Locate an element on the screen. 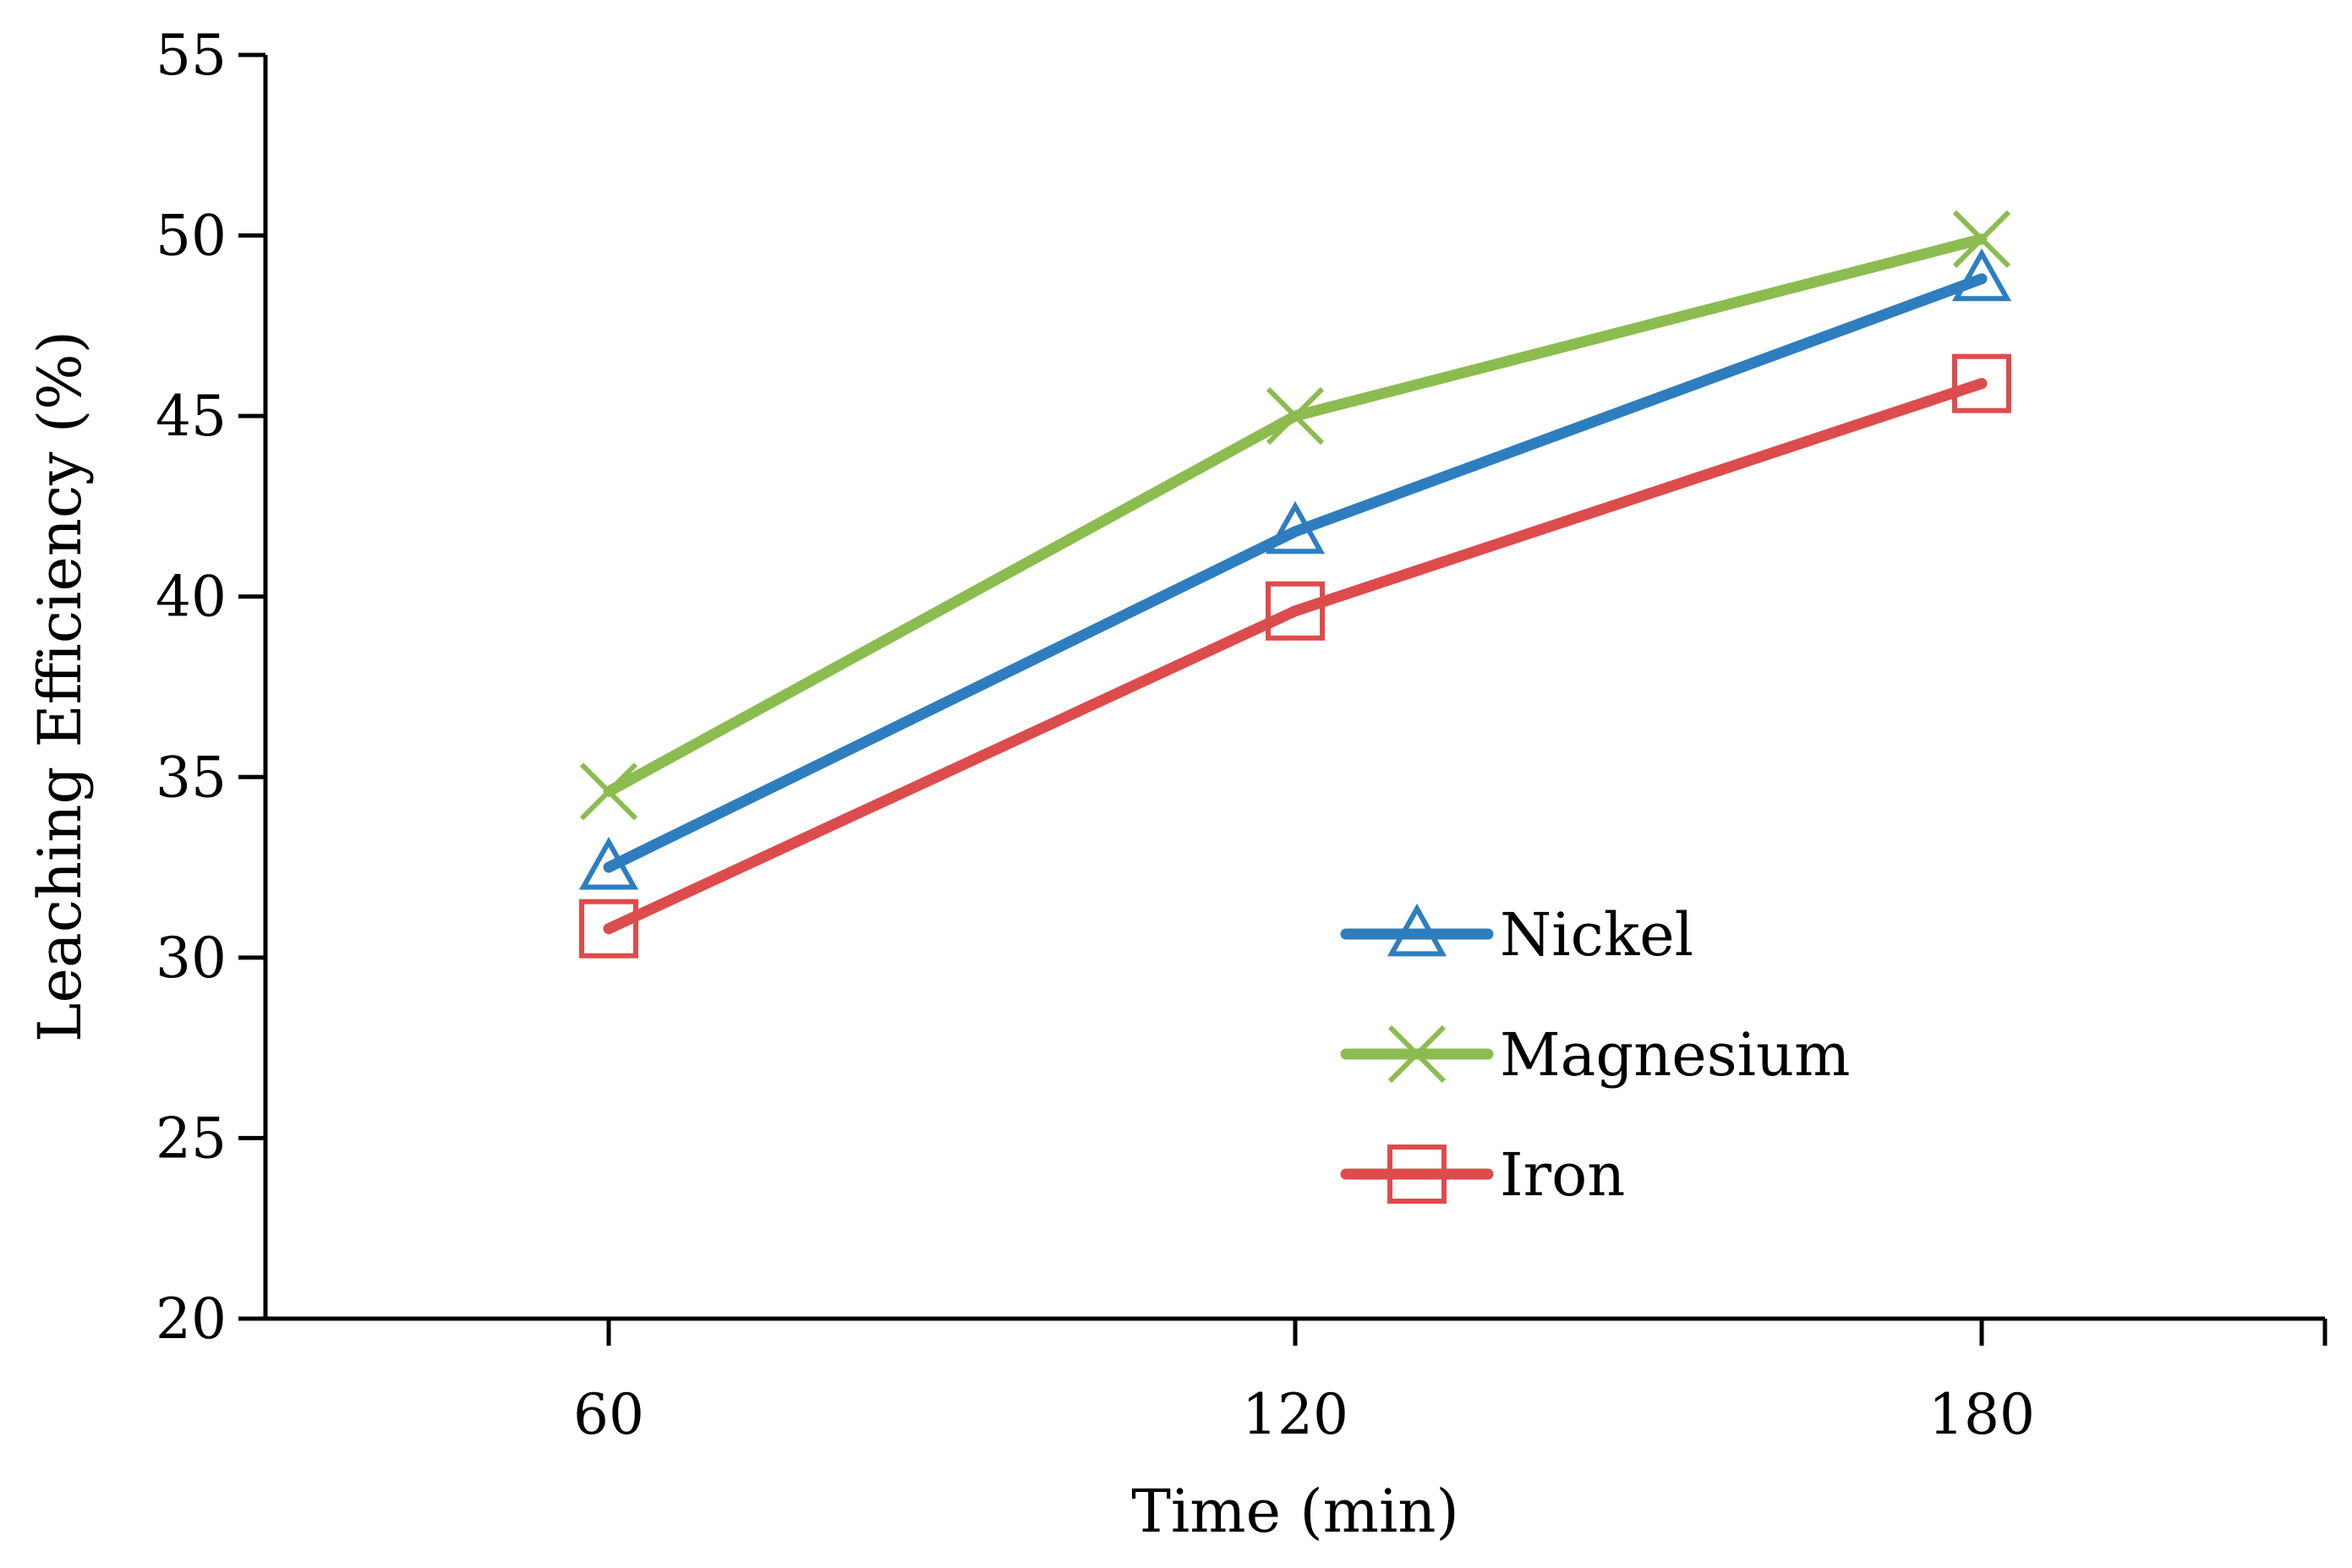 This screenshot has width=2352, height=1568. legend: Nickel Magnesium Iron is located at coordinates (1595, 1055).